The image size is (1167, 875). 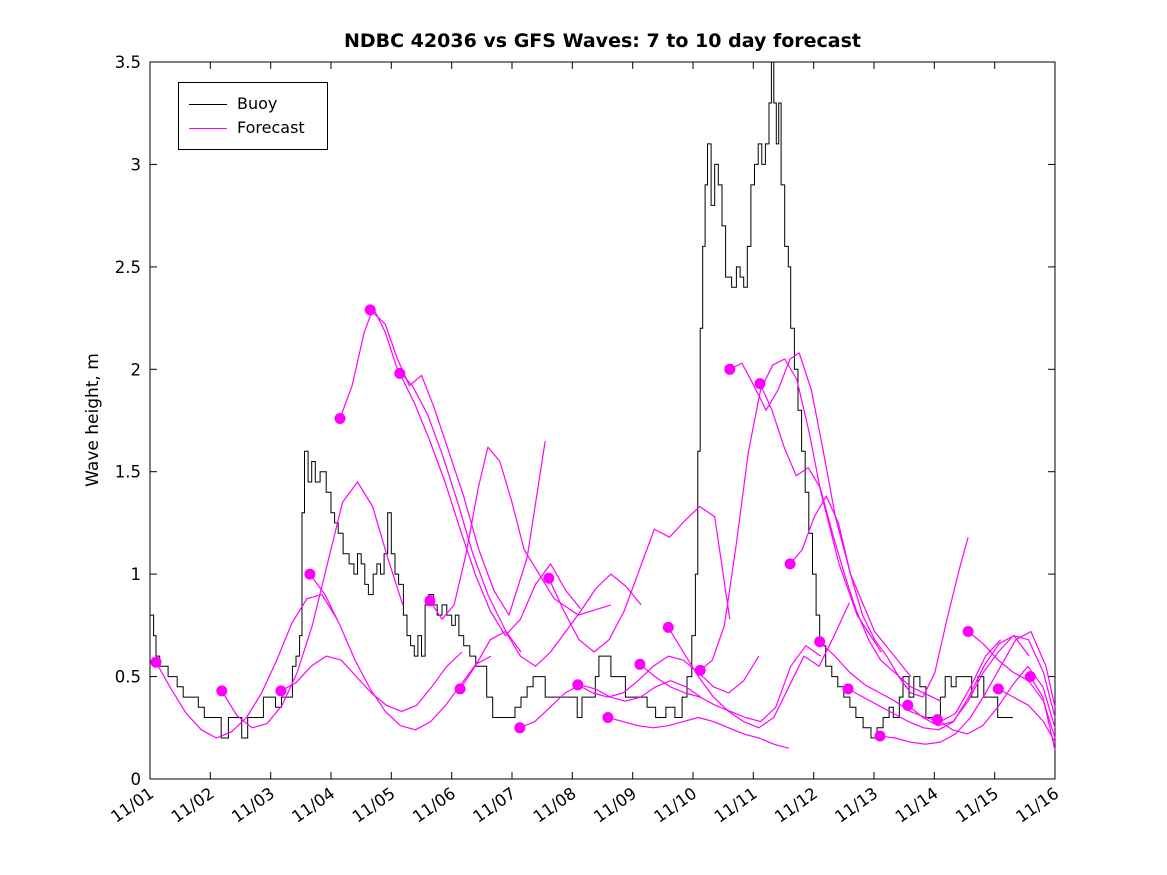 I want to click on y-tick-label: 1.5, so click(x=128, y=472).